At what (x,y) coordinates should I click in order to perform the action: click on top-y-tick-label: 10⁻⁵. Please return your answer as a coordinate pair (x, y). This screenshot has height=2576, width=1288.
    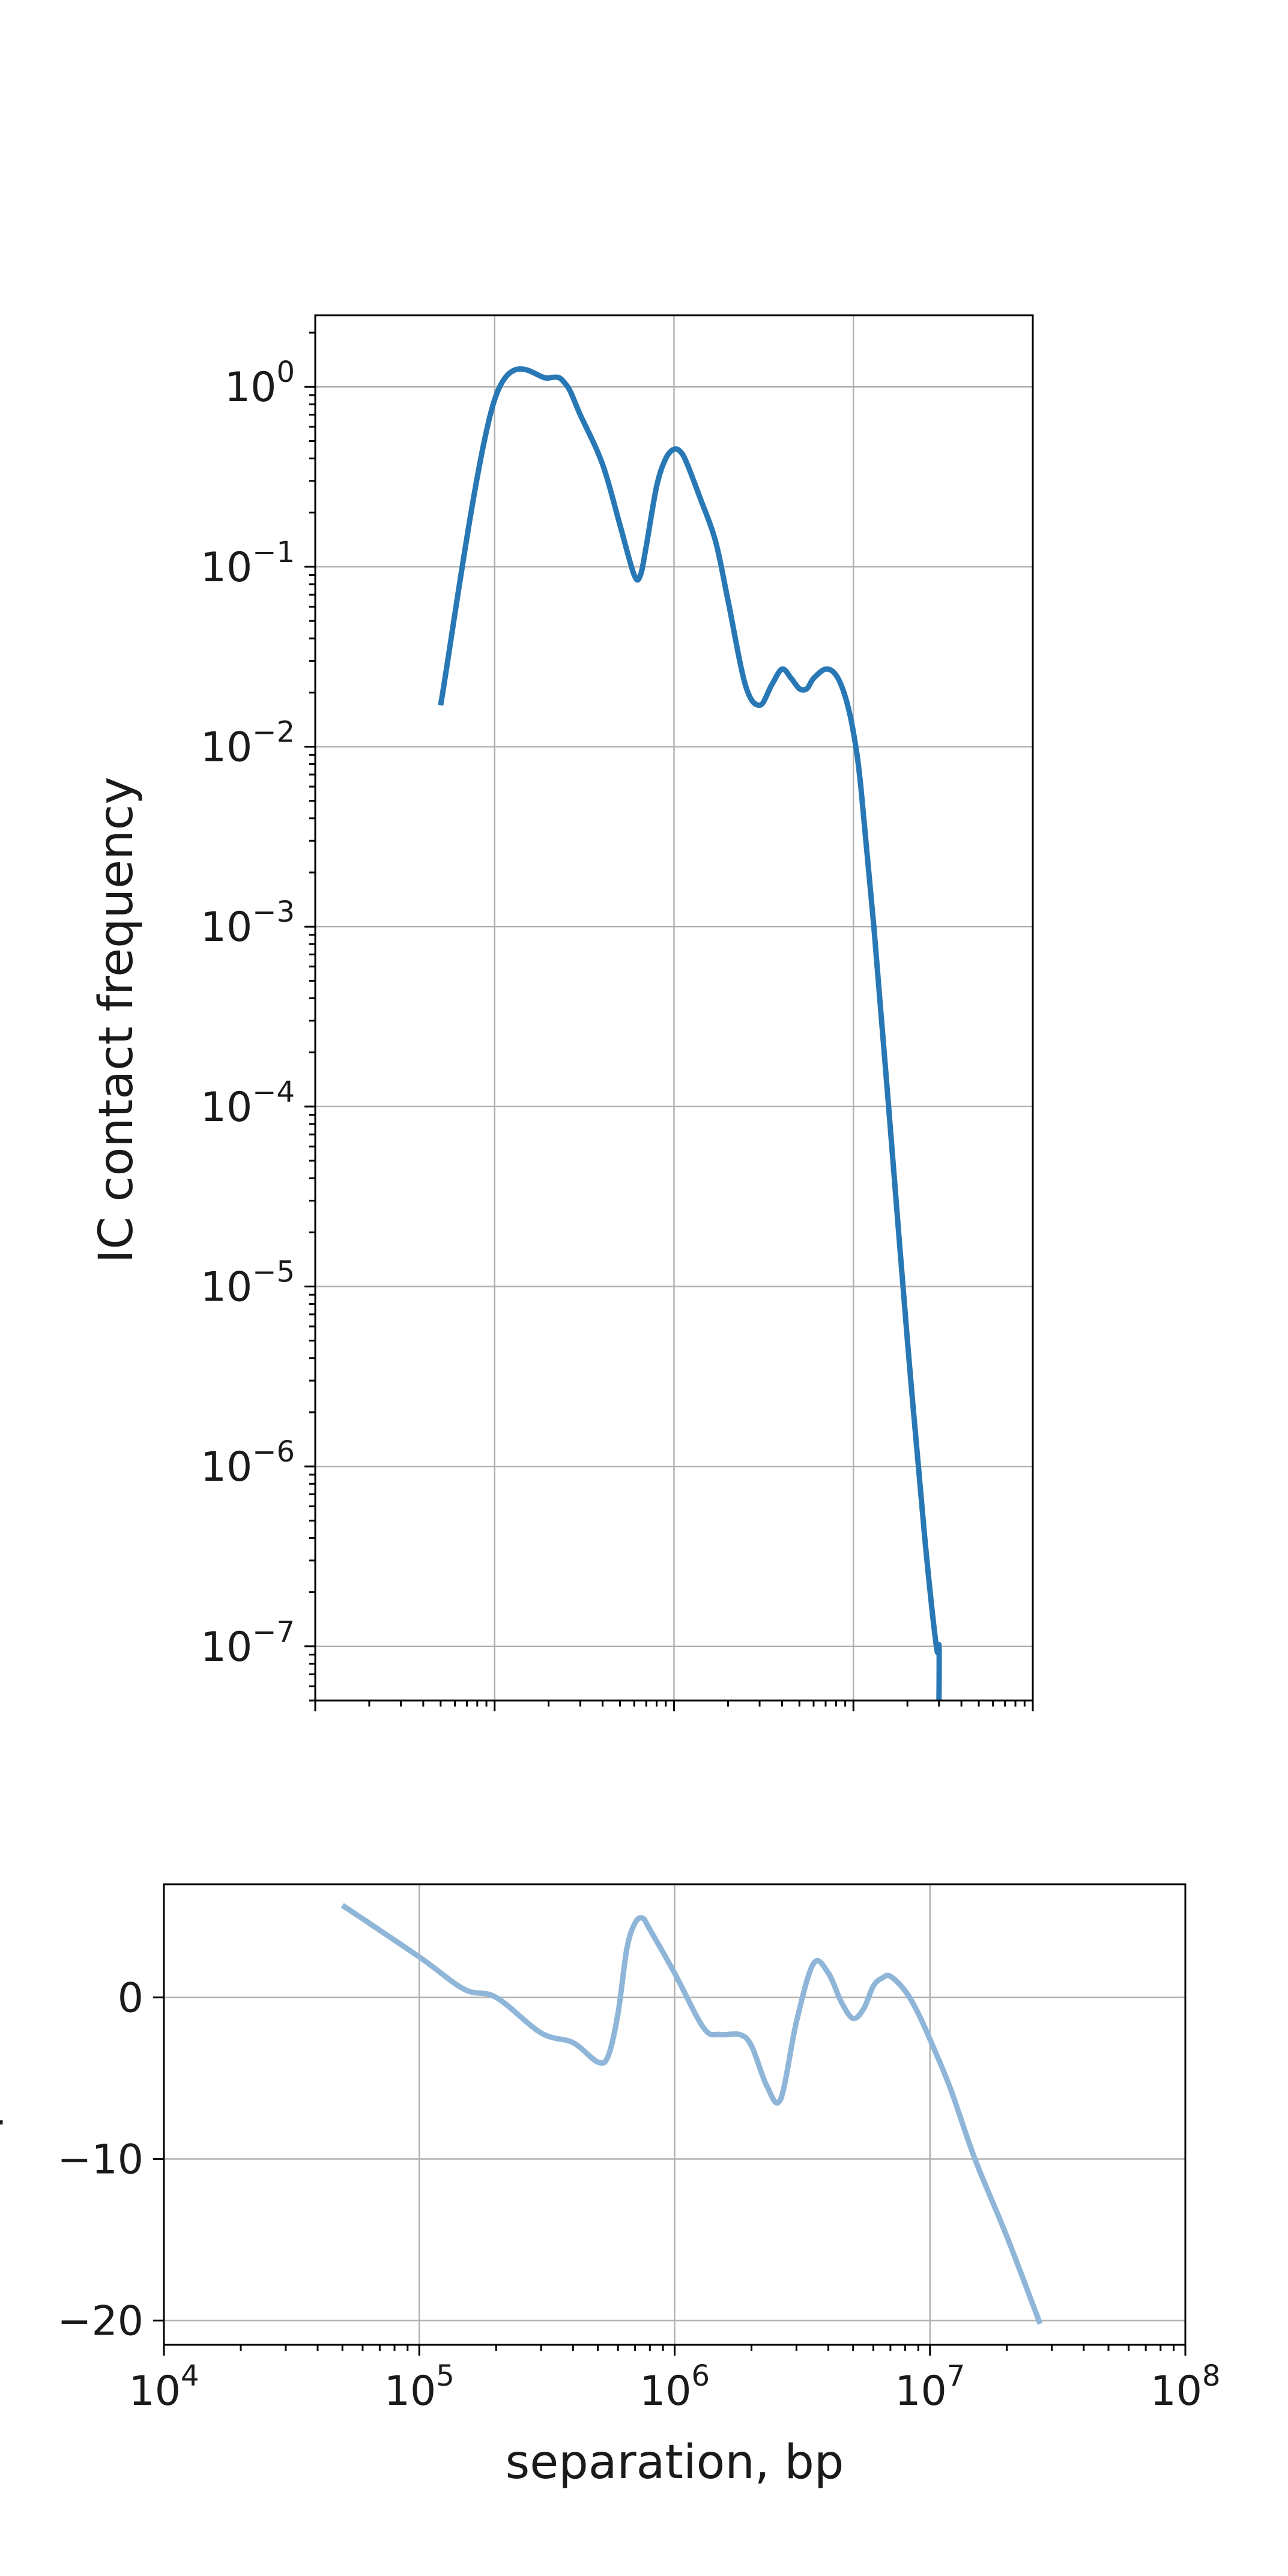
    Looking at the image, I should click on (248, 1283).